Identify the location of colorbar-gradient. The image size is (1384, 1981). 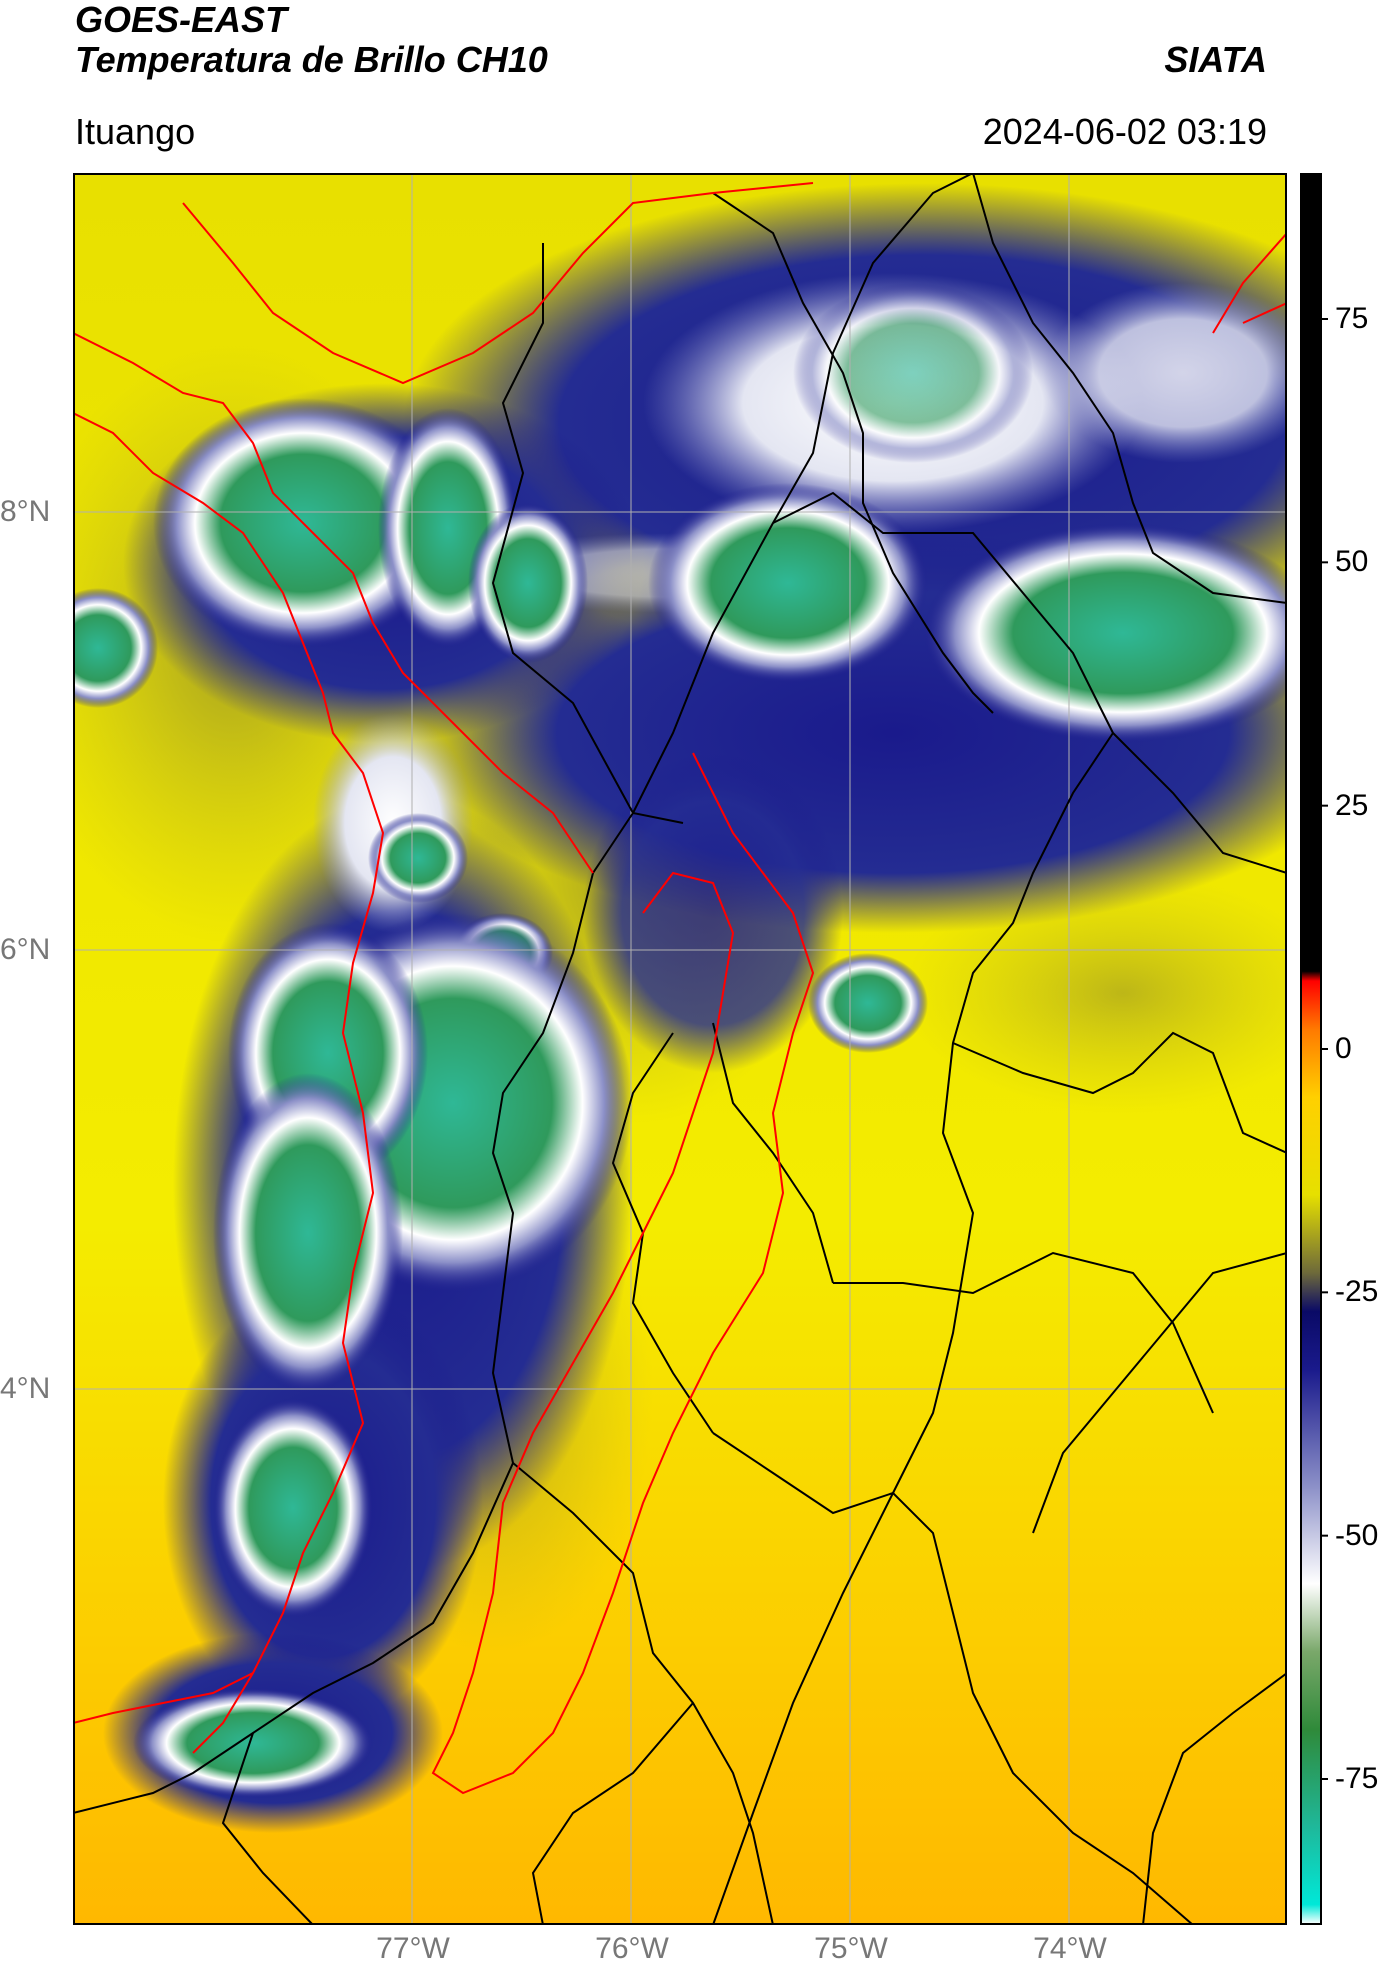
(1311, 1049).